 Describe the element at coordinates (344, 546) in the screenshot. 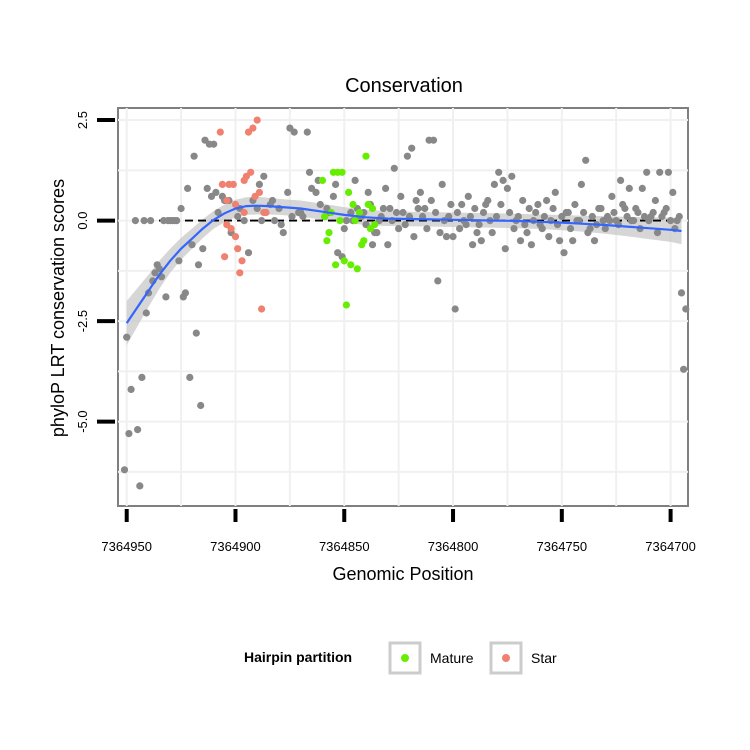

I see `x-tick-label: 7364850` at that location.